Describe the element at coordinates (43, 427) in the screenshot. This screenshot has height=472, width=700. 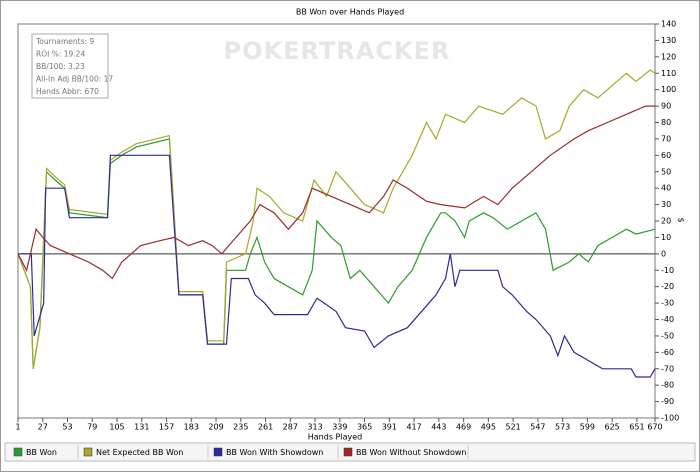
I see `x-tick-label: 27` at that location.